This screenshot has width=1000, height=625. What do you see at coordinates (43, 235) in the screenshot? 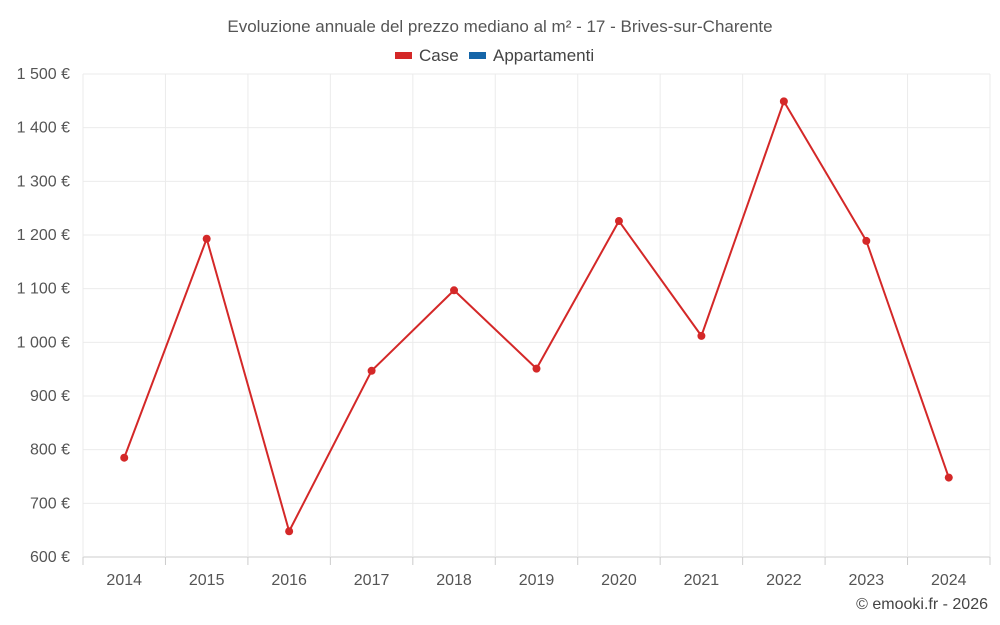
I see `y-tick-label: 1 200 €` at bounding box center [43, 235].